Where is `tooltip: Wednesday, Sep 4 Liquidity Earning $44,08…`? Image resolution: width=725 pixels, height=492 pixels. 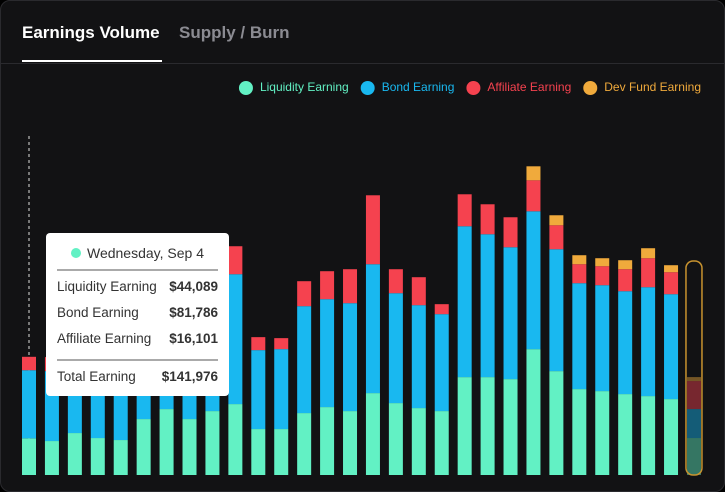 tooltip: Wednesday, Sep 4 Liquidity Earning $44,08… is located at coordinates (137, 314).